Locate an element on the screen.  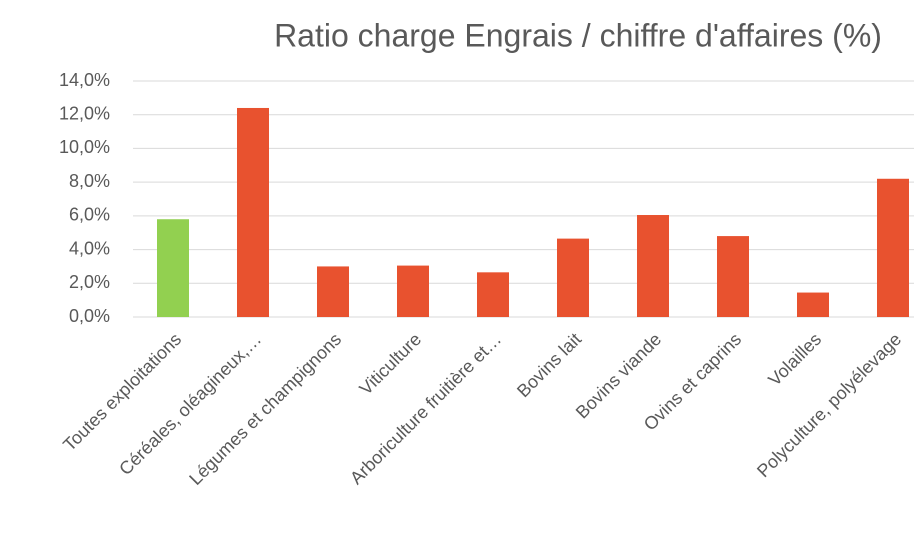
y-tick-label: 14,0% is located at coordinates (84, 80).